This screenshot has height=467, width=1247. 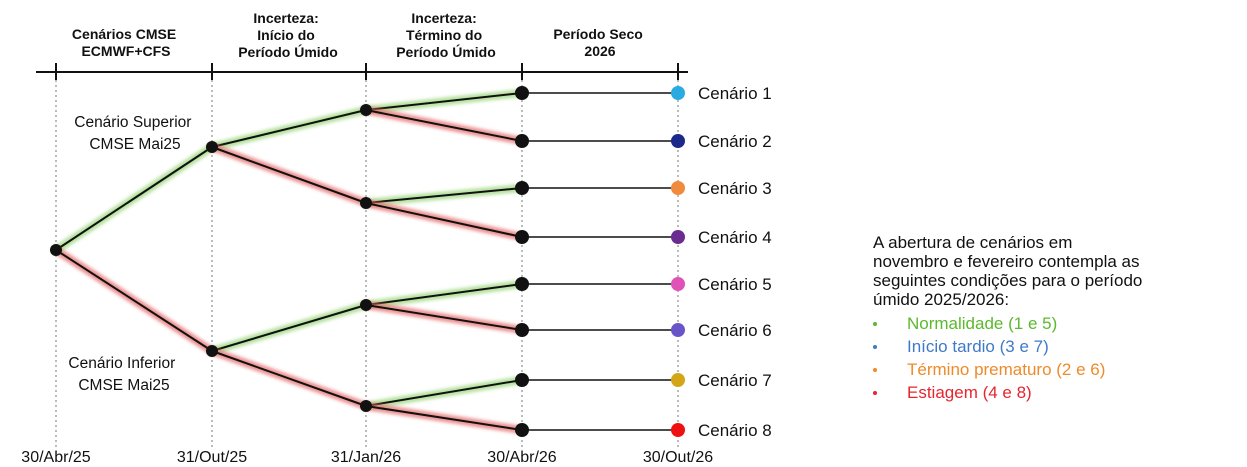 I want to click on legend-item: Estiagem (4 e 8), so click(x=1060, y=392).